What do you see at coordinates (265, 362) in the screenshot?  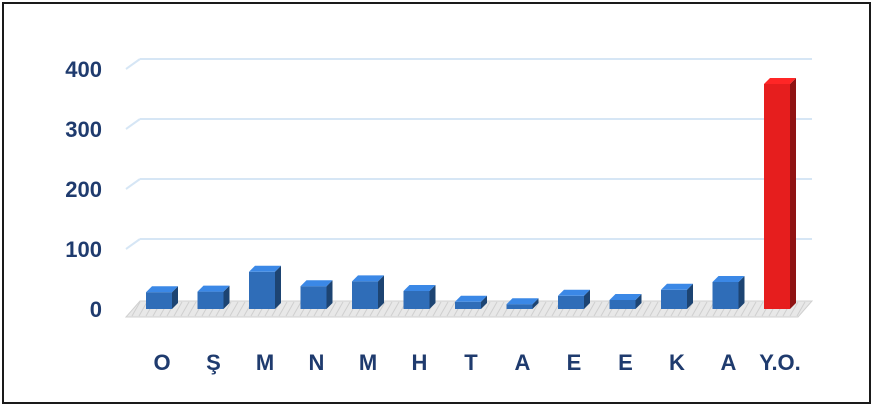 I see `x-tick-label-2: M` at bounding box center [265, 362].